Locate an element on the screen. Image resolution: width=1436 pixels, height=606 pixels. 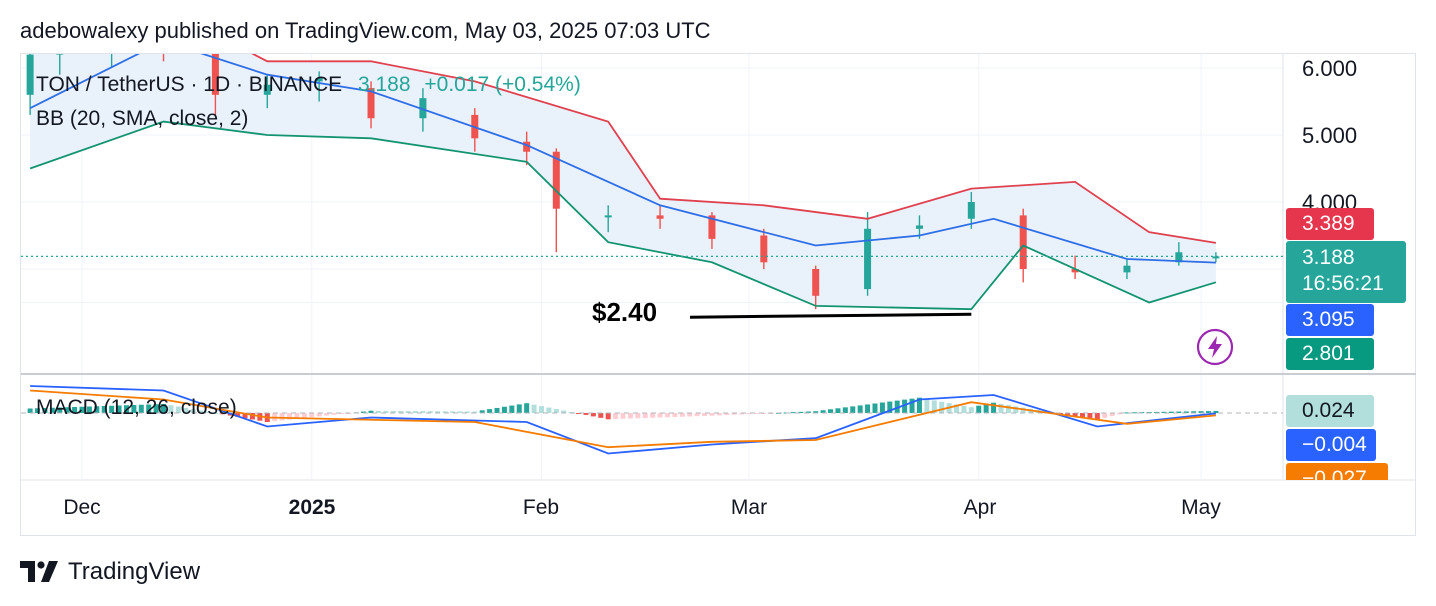
bb-basis-tag: 3.095 is located at coordinates (1330, 320).